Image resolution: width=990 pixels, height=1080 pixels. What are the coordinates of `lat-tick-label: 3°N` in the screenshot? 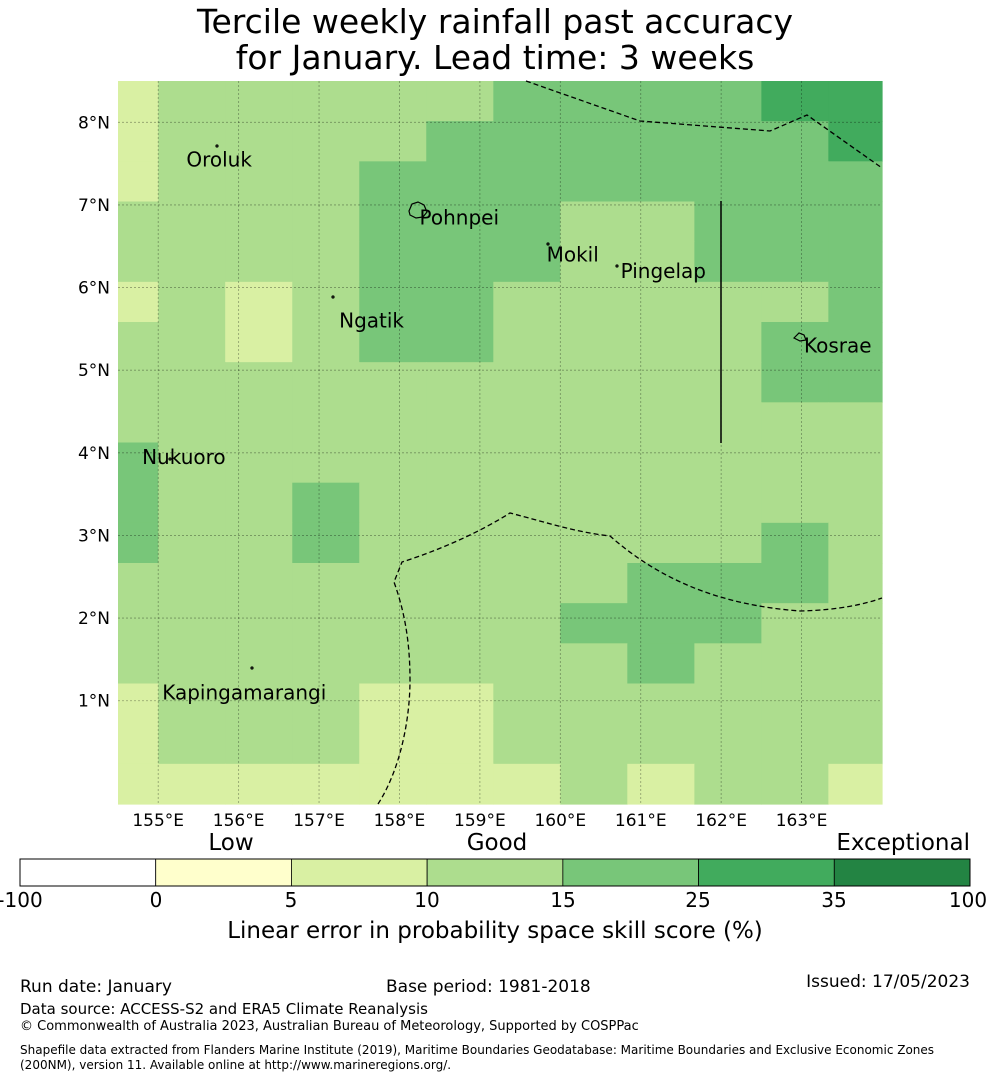 It's located at (94, 536).